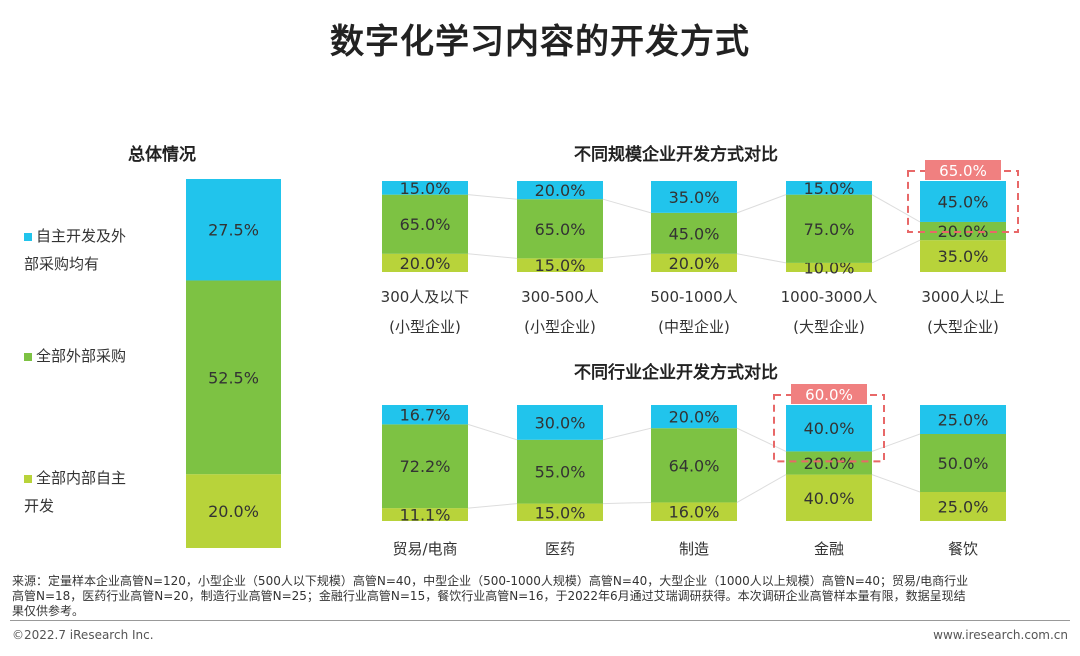 The width and height of the screenshot is (1080, 656). Describe the element at coordinates (676, 373) in the screenshot. I see `industry-chart-title: 不同行业企业开发方式对比` at that location.